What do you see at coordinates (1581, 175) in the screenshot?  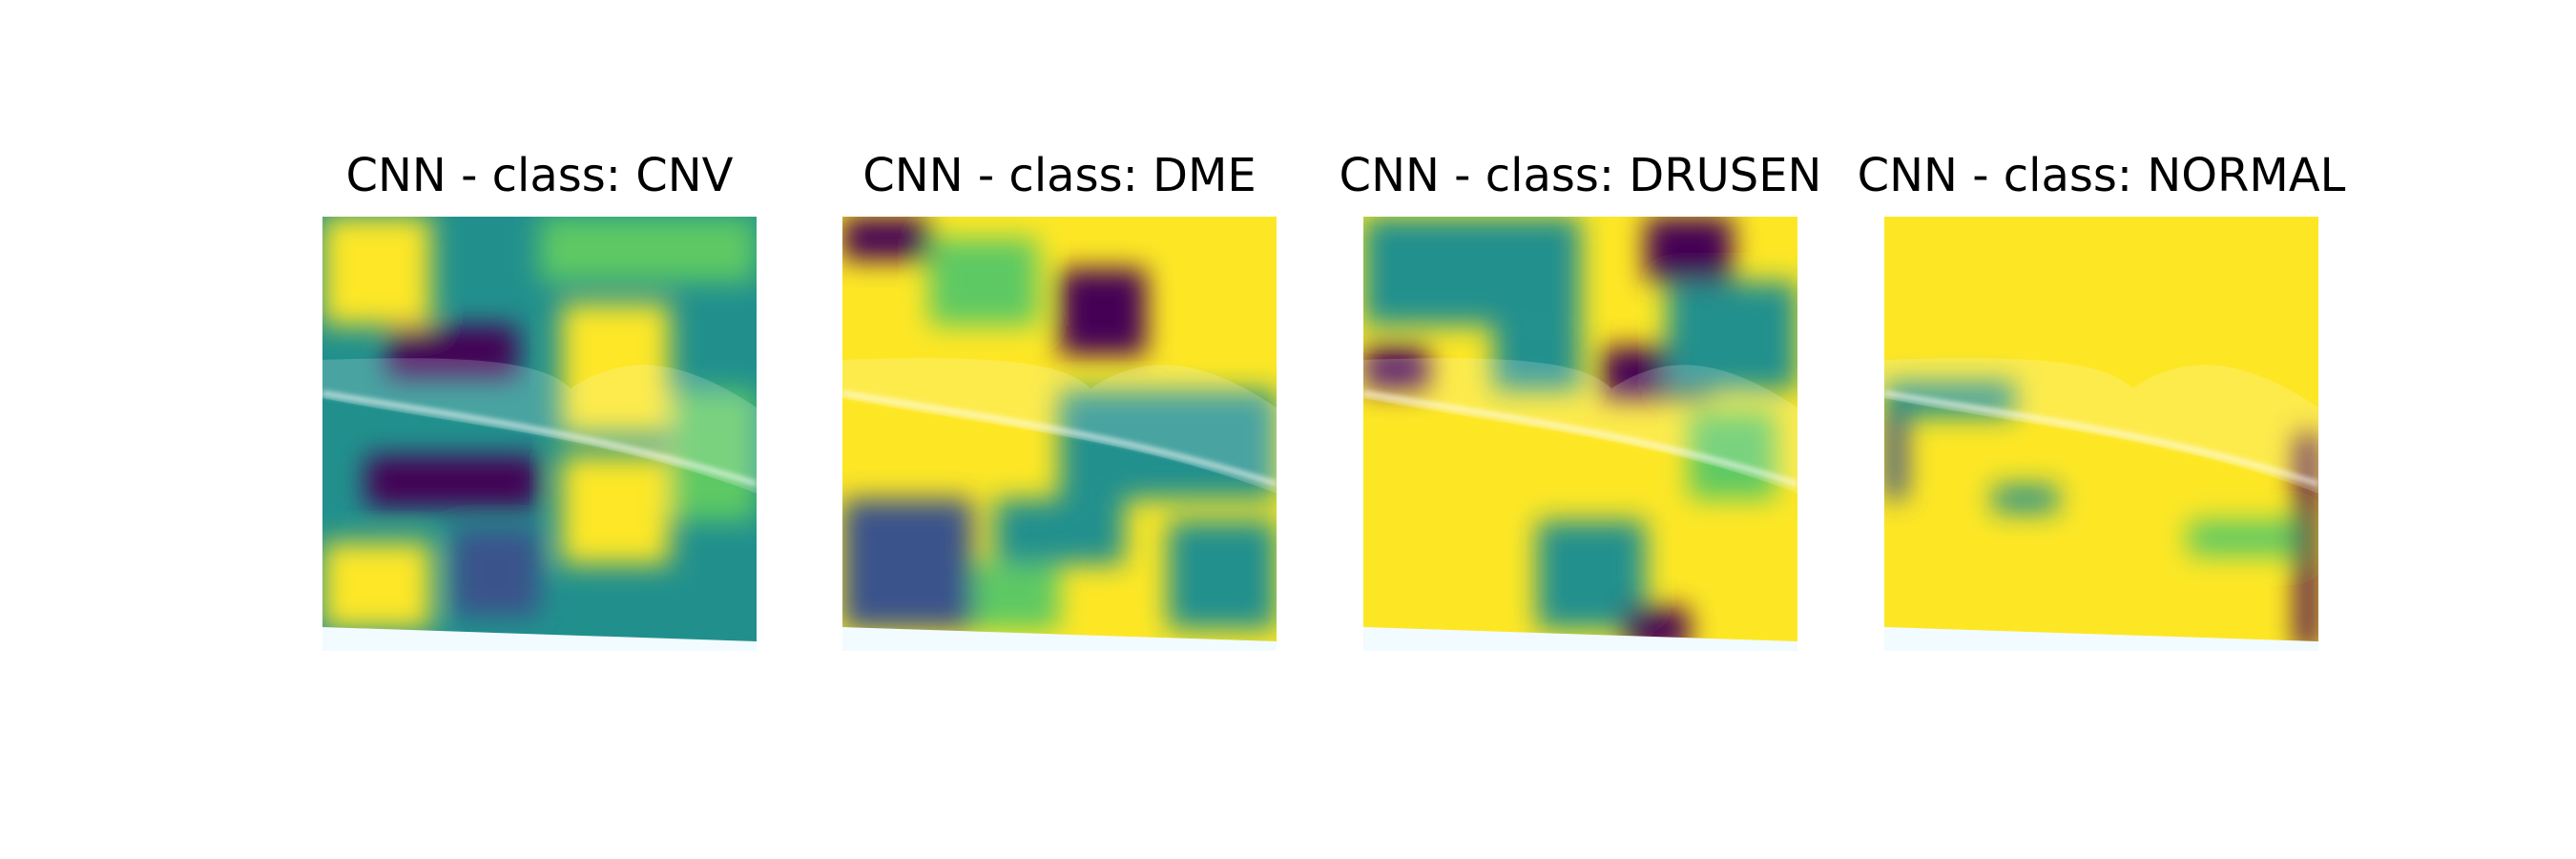 I see `panel-title: CNN - class: DRUSEN` at bounding box center [1581, 175].